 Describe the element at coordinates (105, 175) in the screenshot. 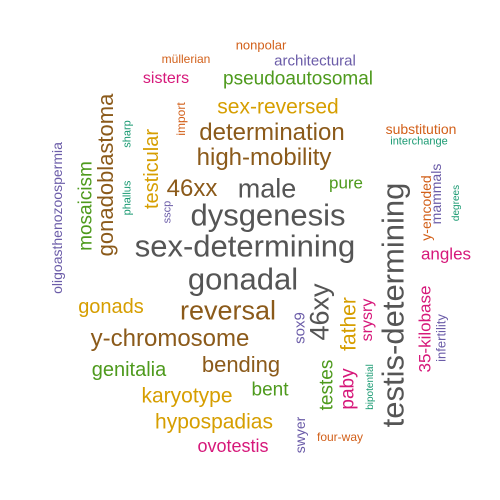

I see `word-gonadoblastoma: gonadoblastoma` at that location.